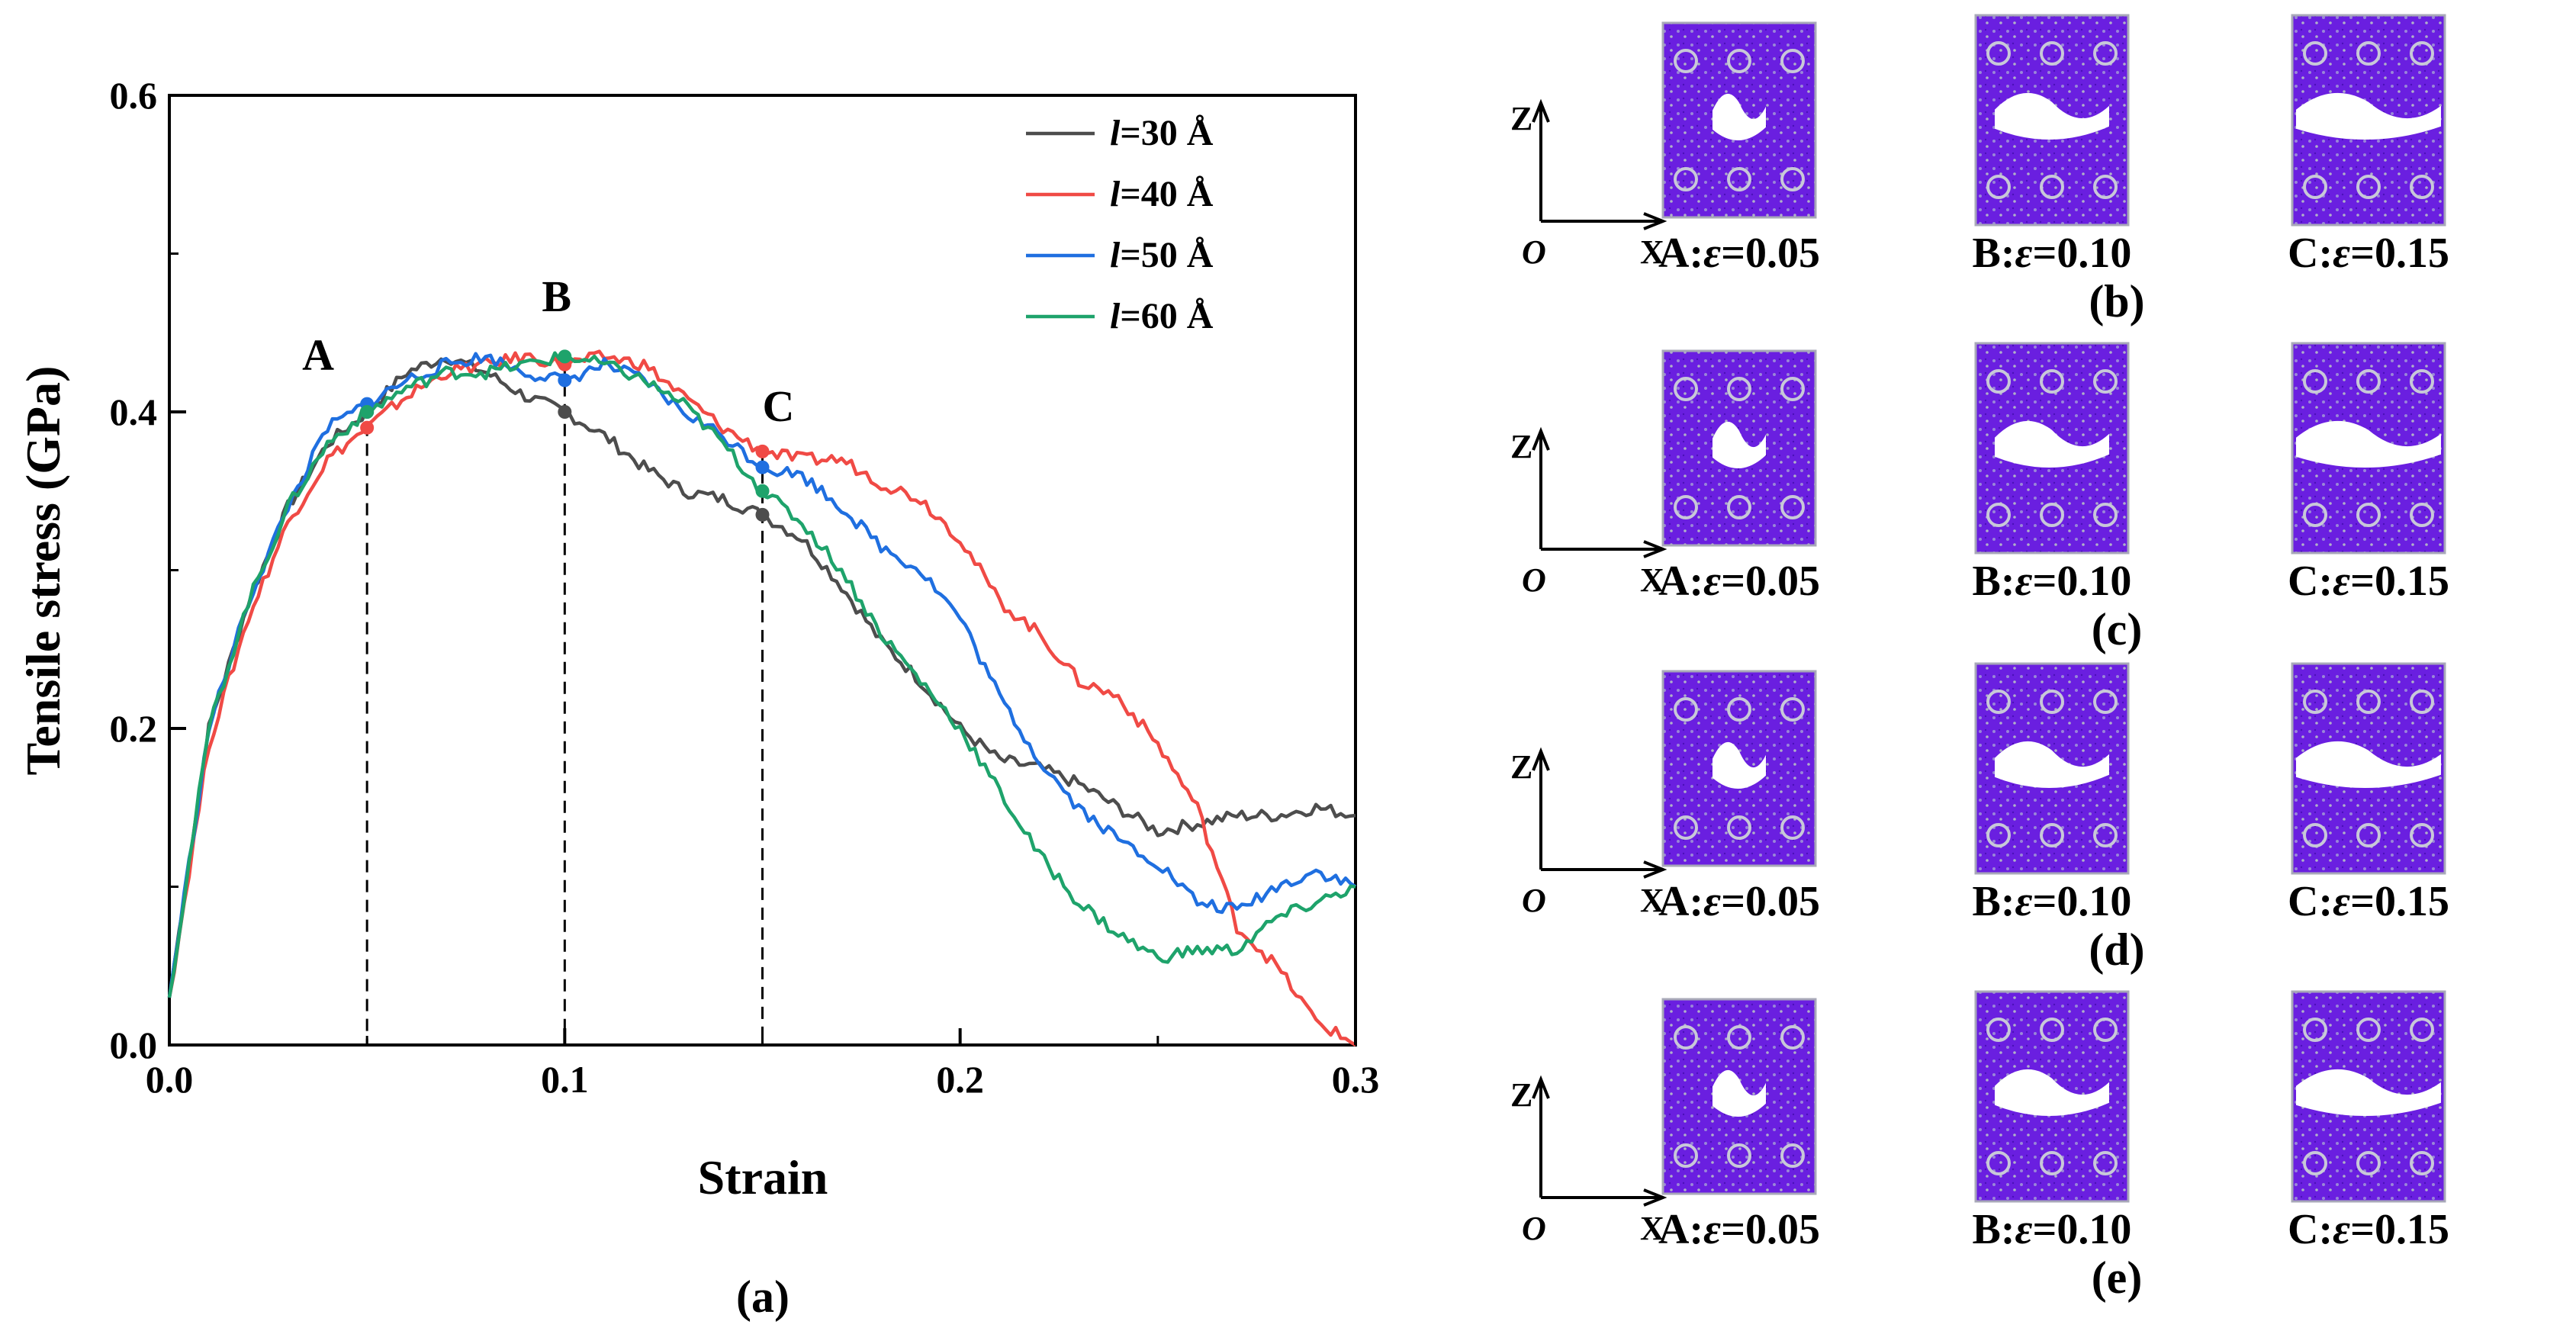 Image resolution: width=2576 pixels, height=1344 pixels. I want to click on annotation-label-A: A, so click(318, 355).